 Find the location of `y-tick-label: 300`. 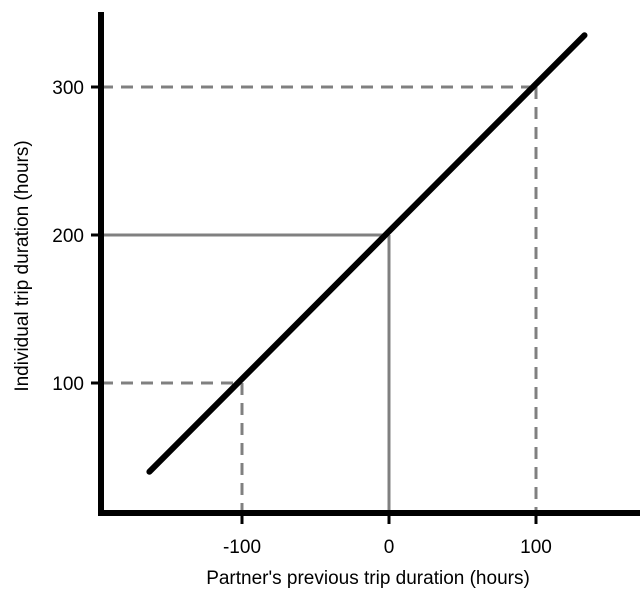

y-tick-label: 300 is located at coordinates (68, 88).